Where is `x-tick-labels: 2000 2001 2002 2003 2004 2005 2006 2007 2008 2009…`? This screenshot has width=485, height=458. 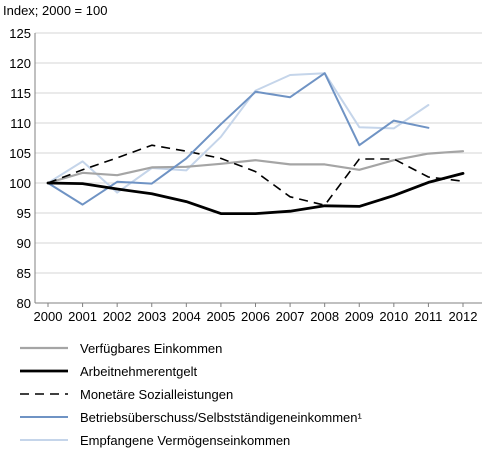 x-tick-labels: 2000 2001 2002 2003 2004 2005 2006 2007 2008 2009… is located at coordinates (256, 316).